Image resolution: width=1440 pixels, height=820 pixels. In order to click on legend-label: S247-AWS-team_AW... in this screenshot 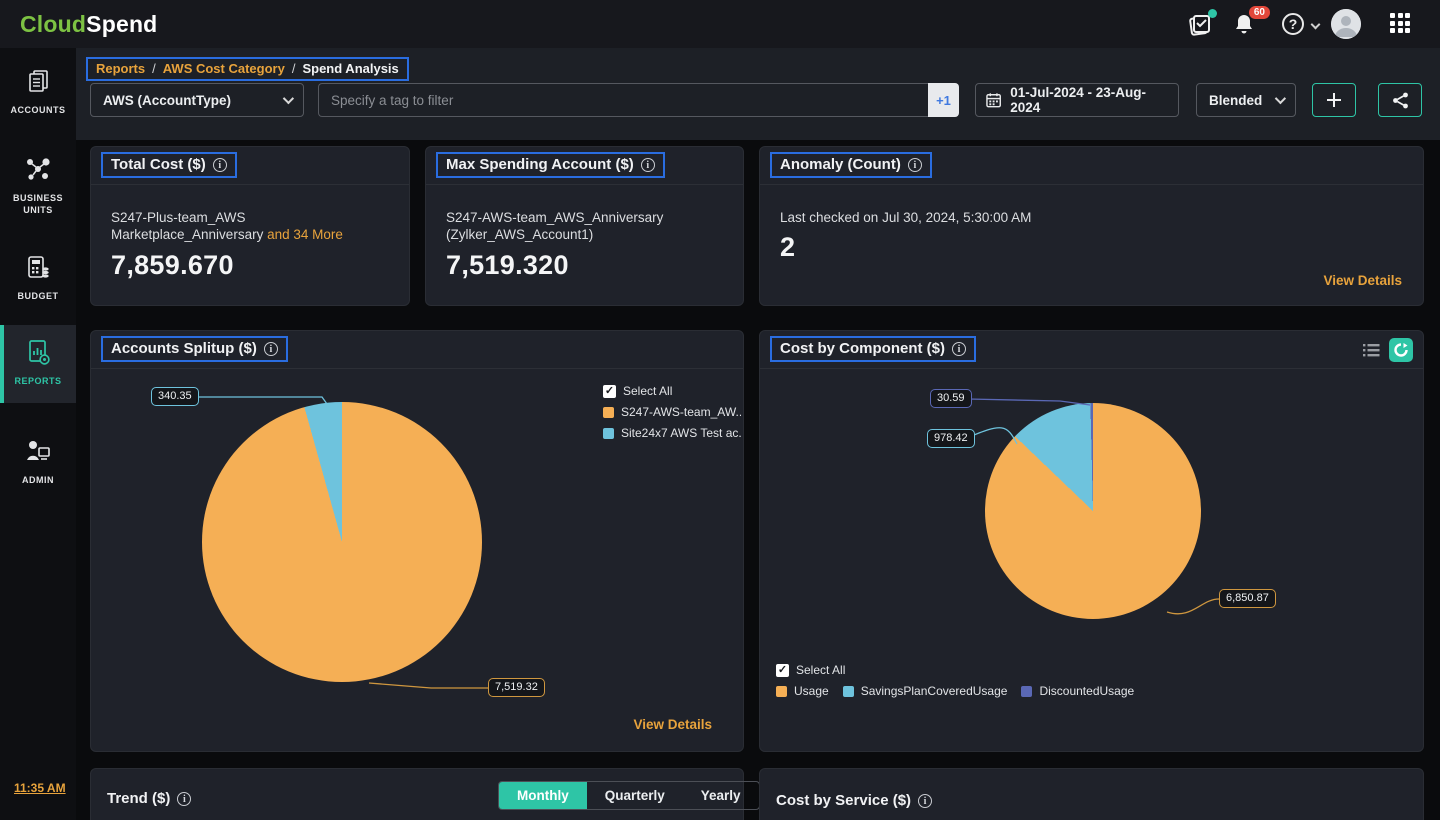, I will do `click(681, 412)`.